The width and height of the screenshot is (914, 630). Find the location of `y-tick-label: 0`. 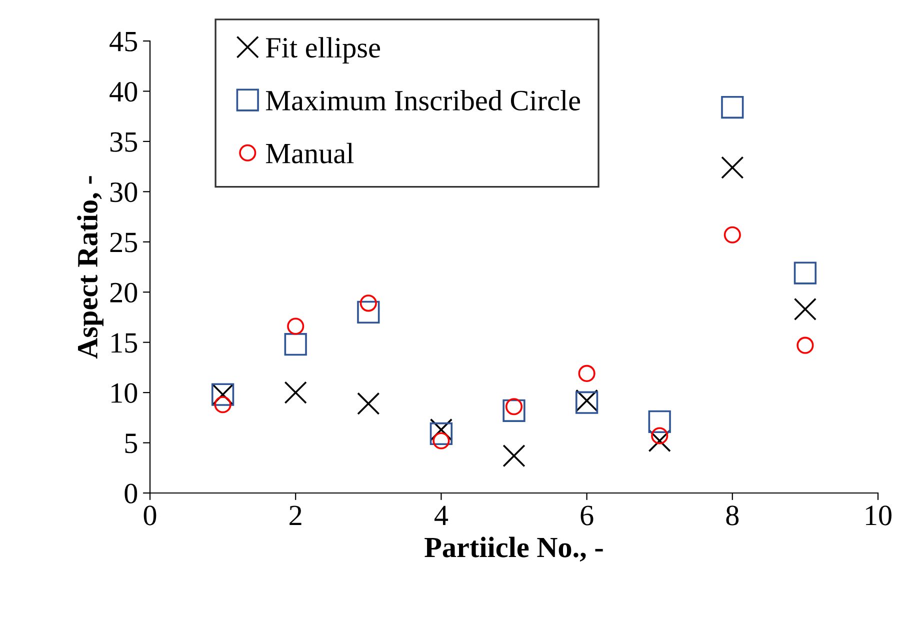

y-tick-label: 0 is located at coordinates (131, 494).